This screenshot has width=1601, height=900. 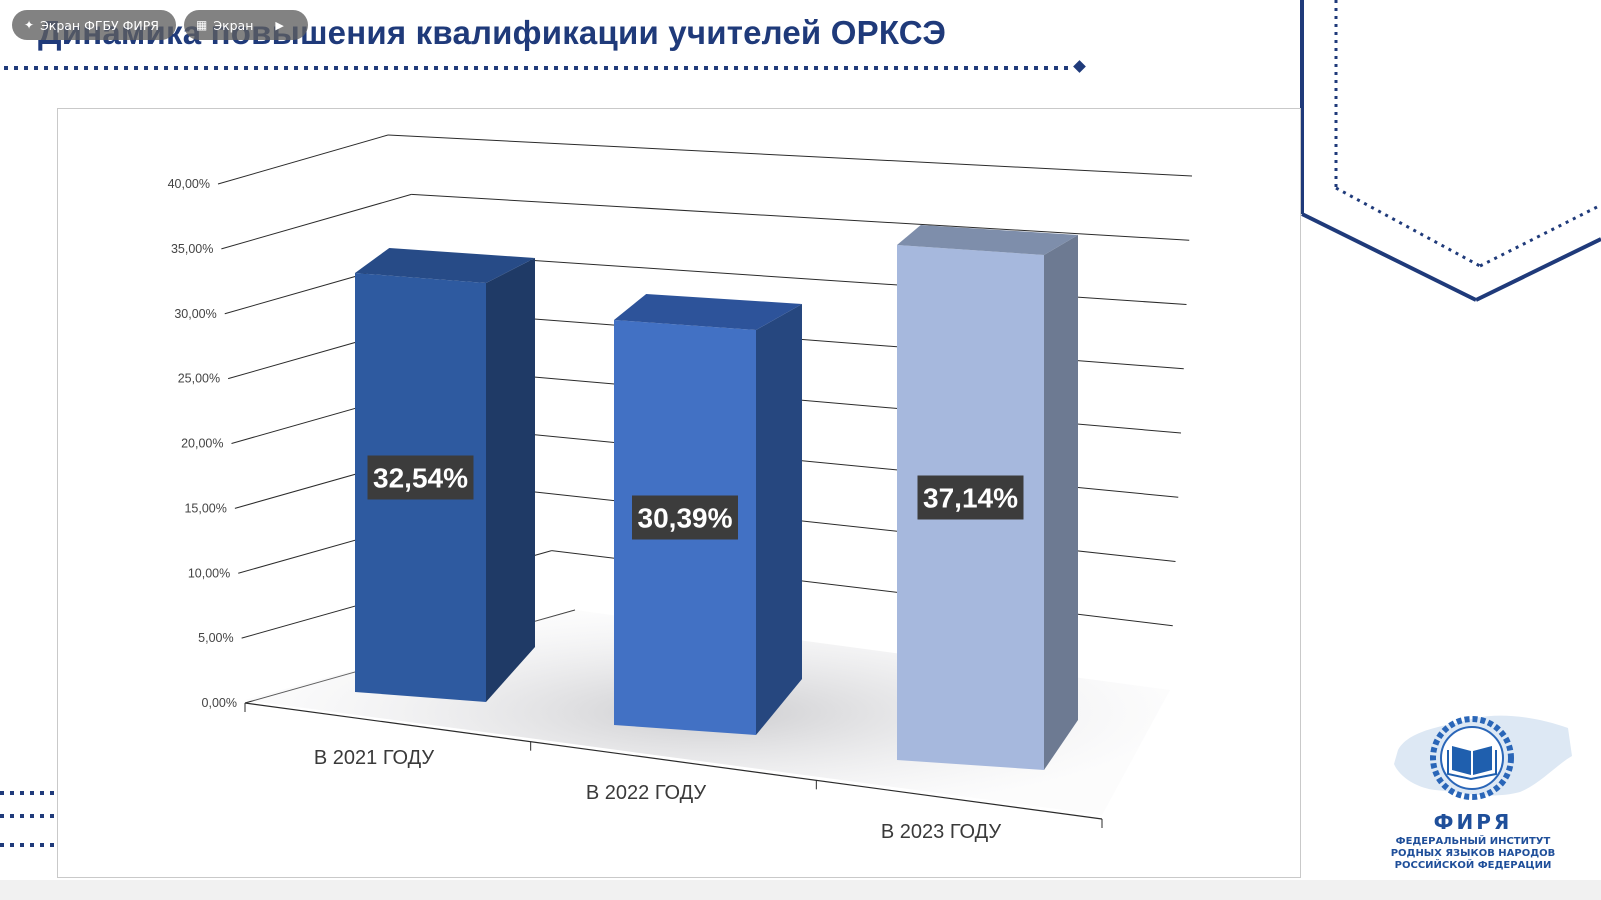 I want to click on screen-share-chip-firya: ✦ Экран ФГБУ ФИРЯ, so click(x=94, y=25).